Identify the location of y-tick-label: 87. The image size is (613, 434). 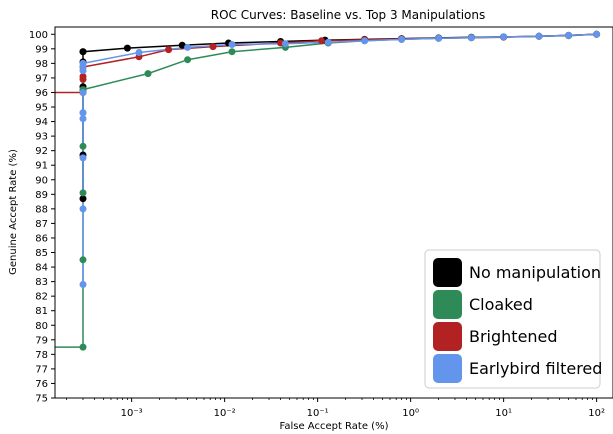
(41, 224).